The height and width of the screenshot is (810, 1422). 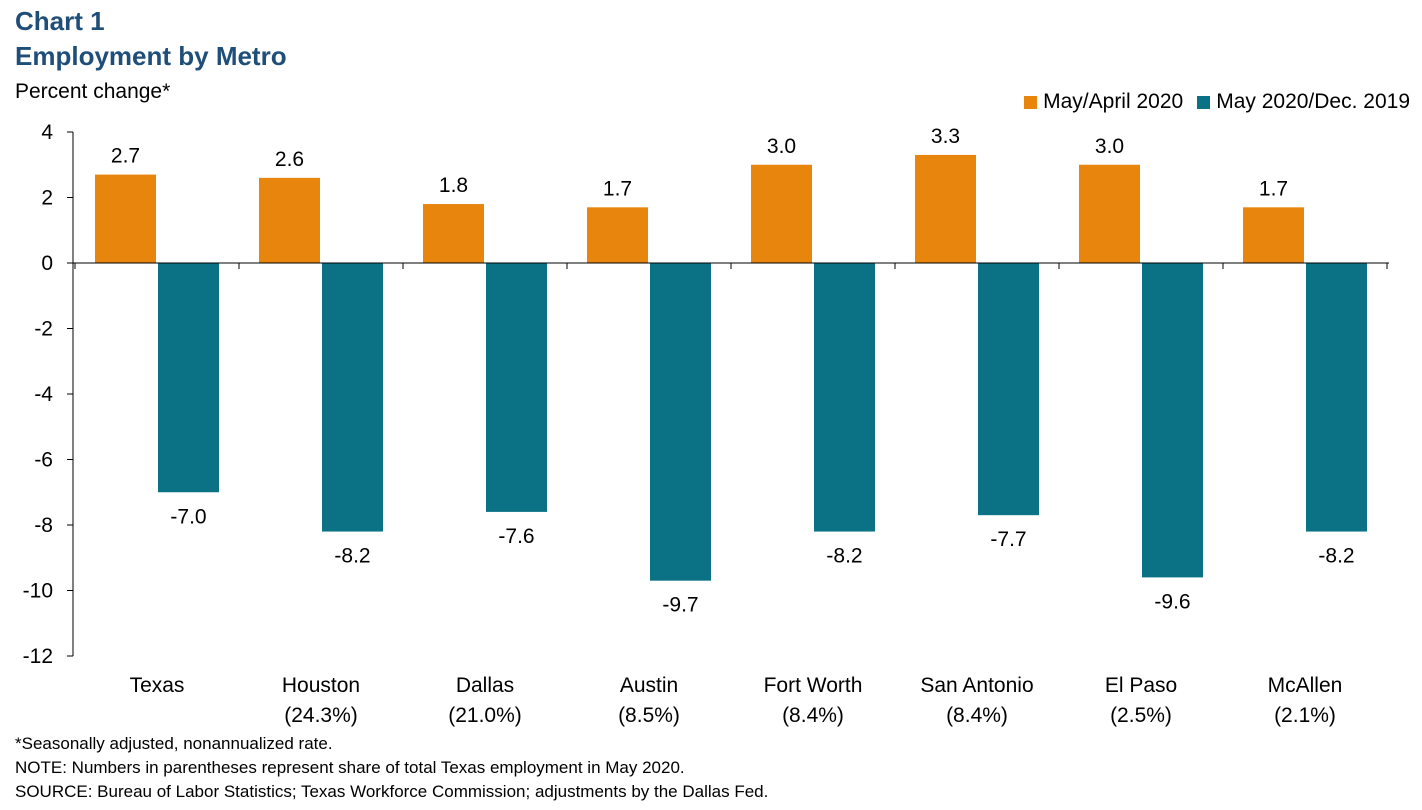 I want to click on bar-may-april-fort-worth, so click(x=781, y=213).